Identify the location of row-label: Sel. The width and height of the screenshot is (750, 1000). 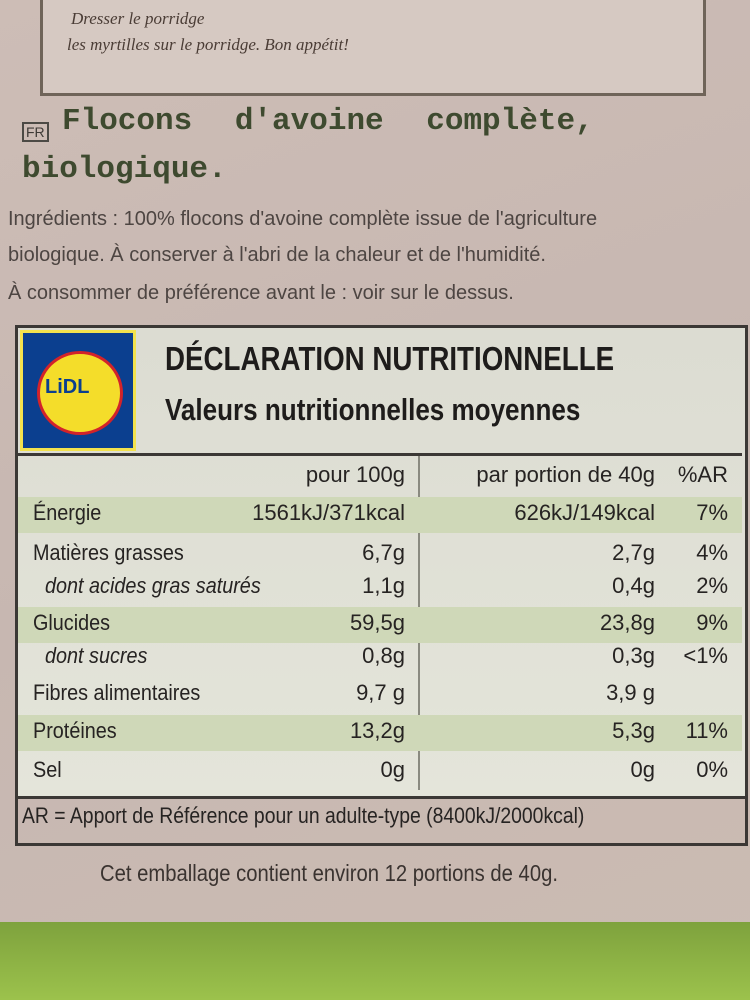
(47, 769).